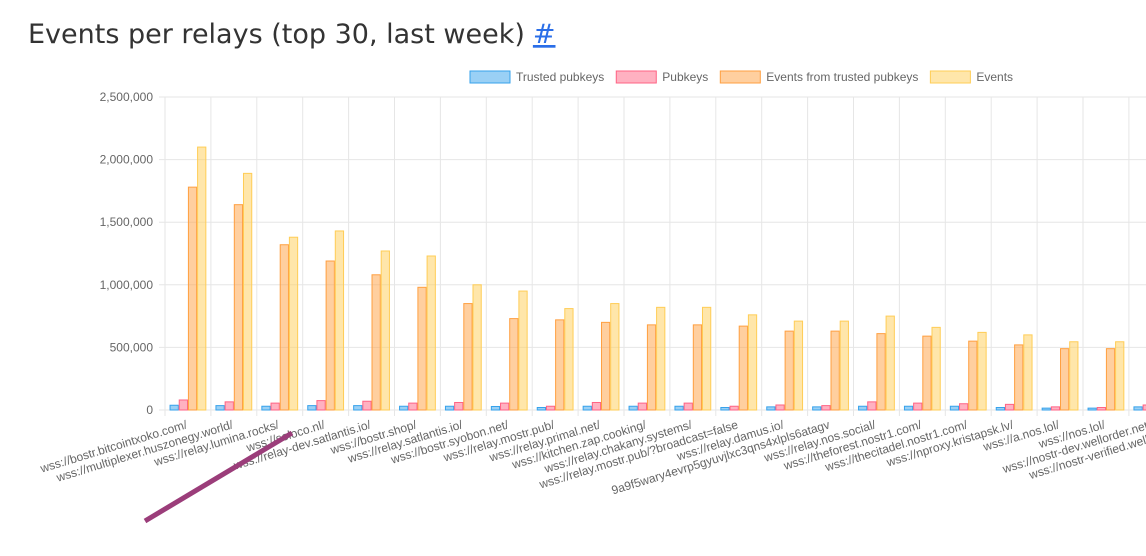 Image resolution: width=1146 pixels, height=556 pixels. Describe the element at coordinates (218, 477) in the screenshot. I see `highlight-stroke` at that location.